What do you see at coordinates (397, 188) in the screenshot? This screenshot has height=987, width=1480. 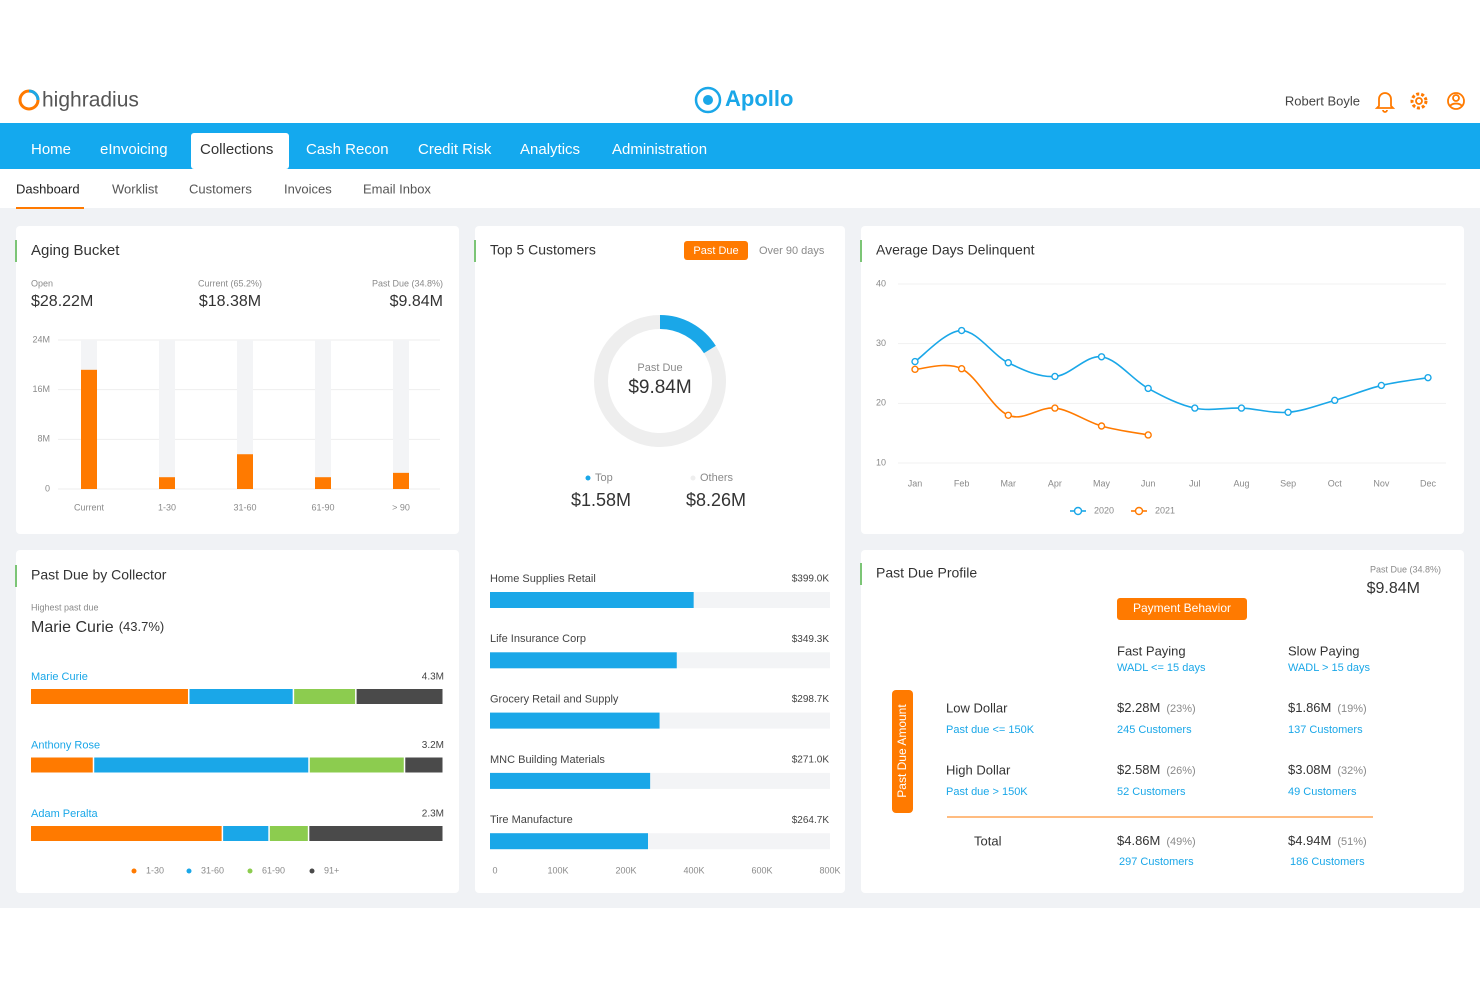 I see `sub-tab: Email Inbox` at bounding box center [397, 188].